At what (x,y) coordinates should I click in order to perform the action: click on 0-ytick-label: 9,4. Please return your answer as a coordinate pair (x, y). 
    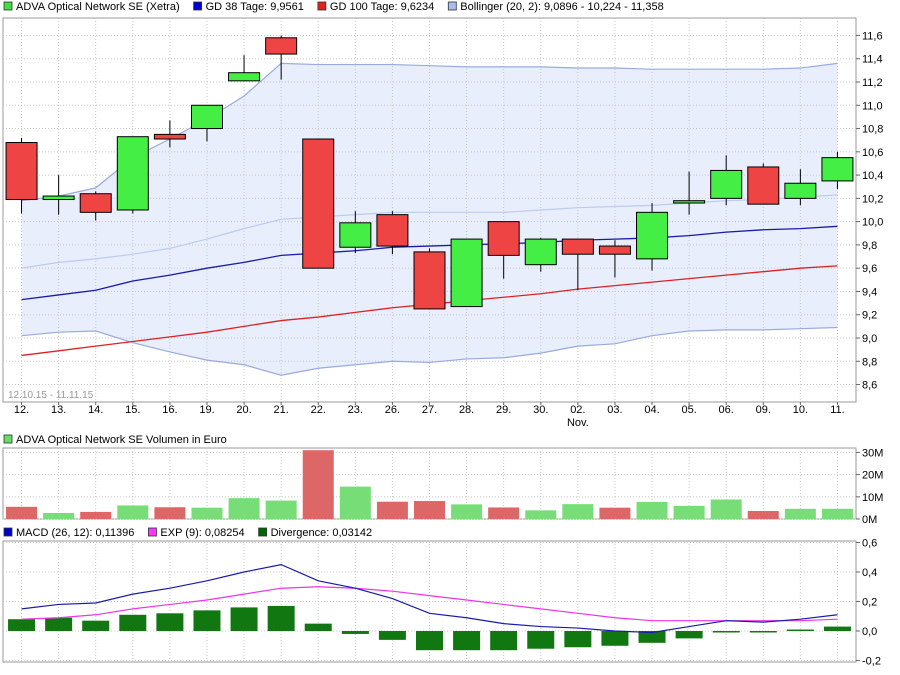
    Looking at the image, I should click on (869, 292).